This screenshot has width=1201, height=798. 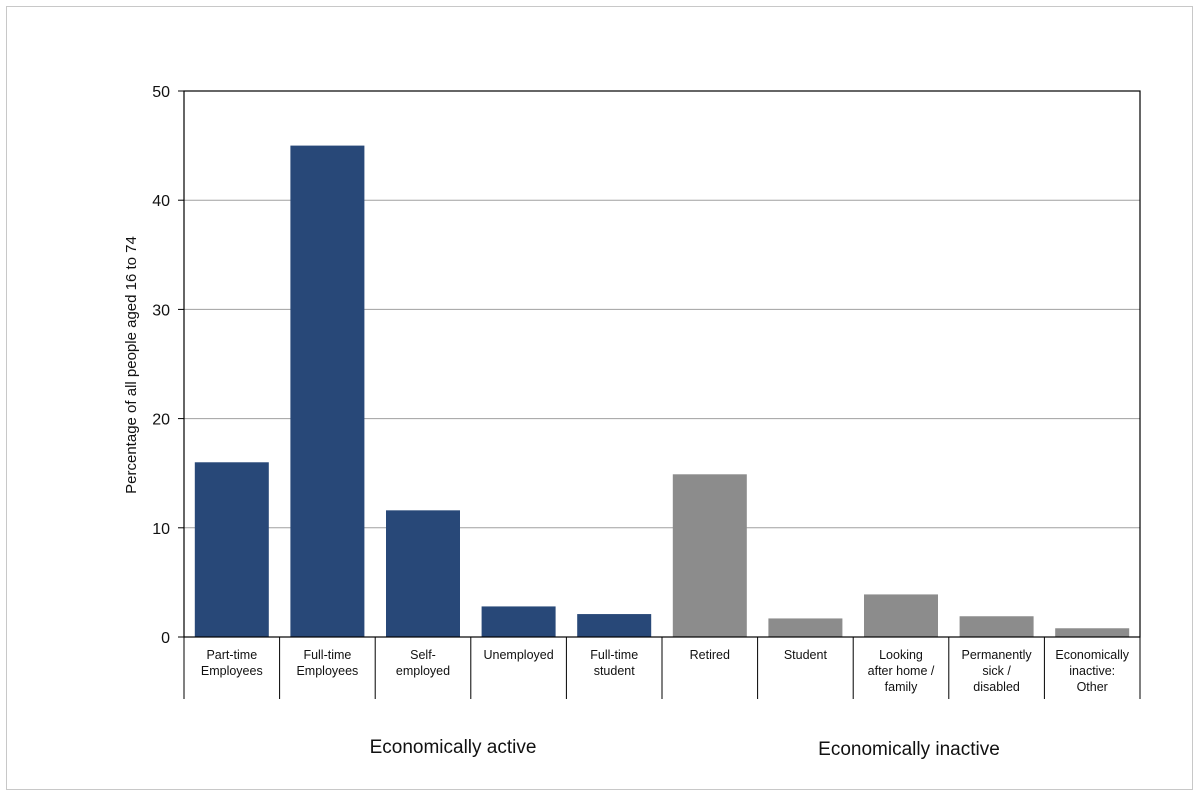 I want to click on category-label: Retired, so click(x=710, y=655).